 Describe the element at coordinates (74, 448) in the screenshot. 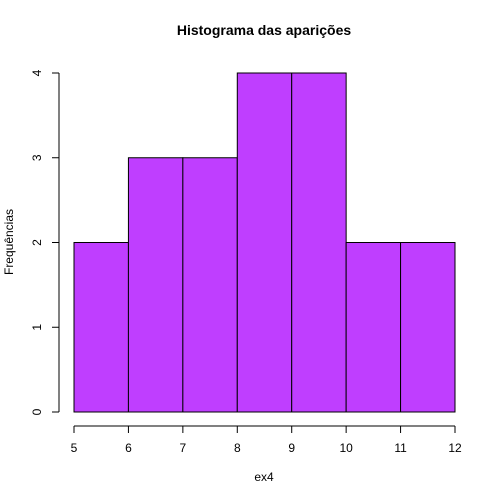

I see `x-tick-label: 5` at that location.